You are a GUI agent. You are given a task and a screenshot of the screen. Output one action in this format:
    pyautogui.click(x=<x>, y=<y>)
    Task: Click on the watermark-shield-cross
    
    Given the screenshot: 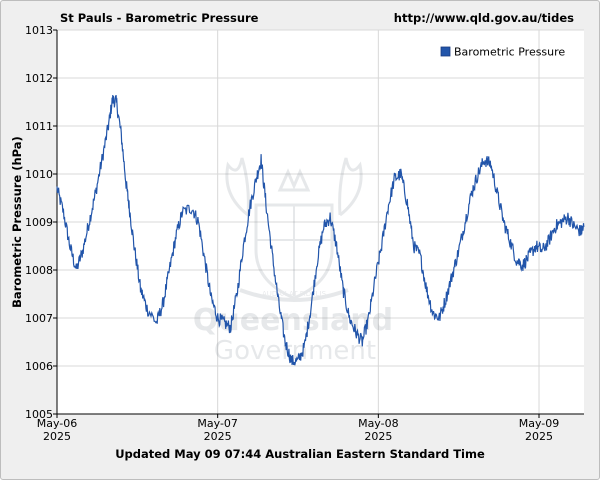 What is the action you would take?
    pyautogui.click(x=294, y=250)
    